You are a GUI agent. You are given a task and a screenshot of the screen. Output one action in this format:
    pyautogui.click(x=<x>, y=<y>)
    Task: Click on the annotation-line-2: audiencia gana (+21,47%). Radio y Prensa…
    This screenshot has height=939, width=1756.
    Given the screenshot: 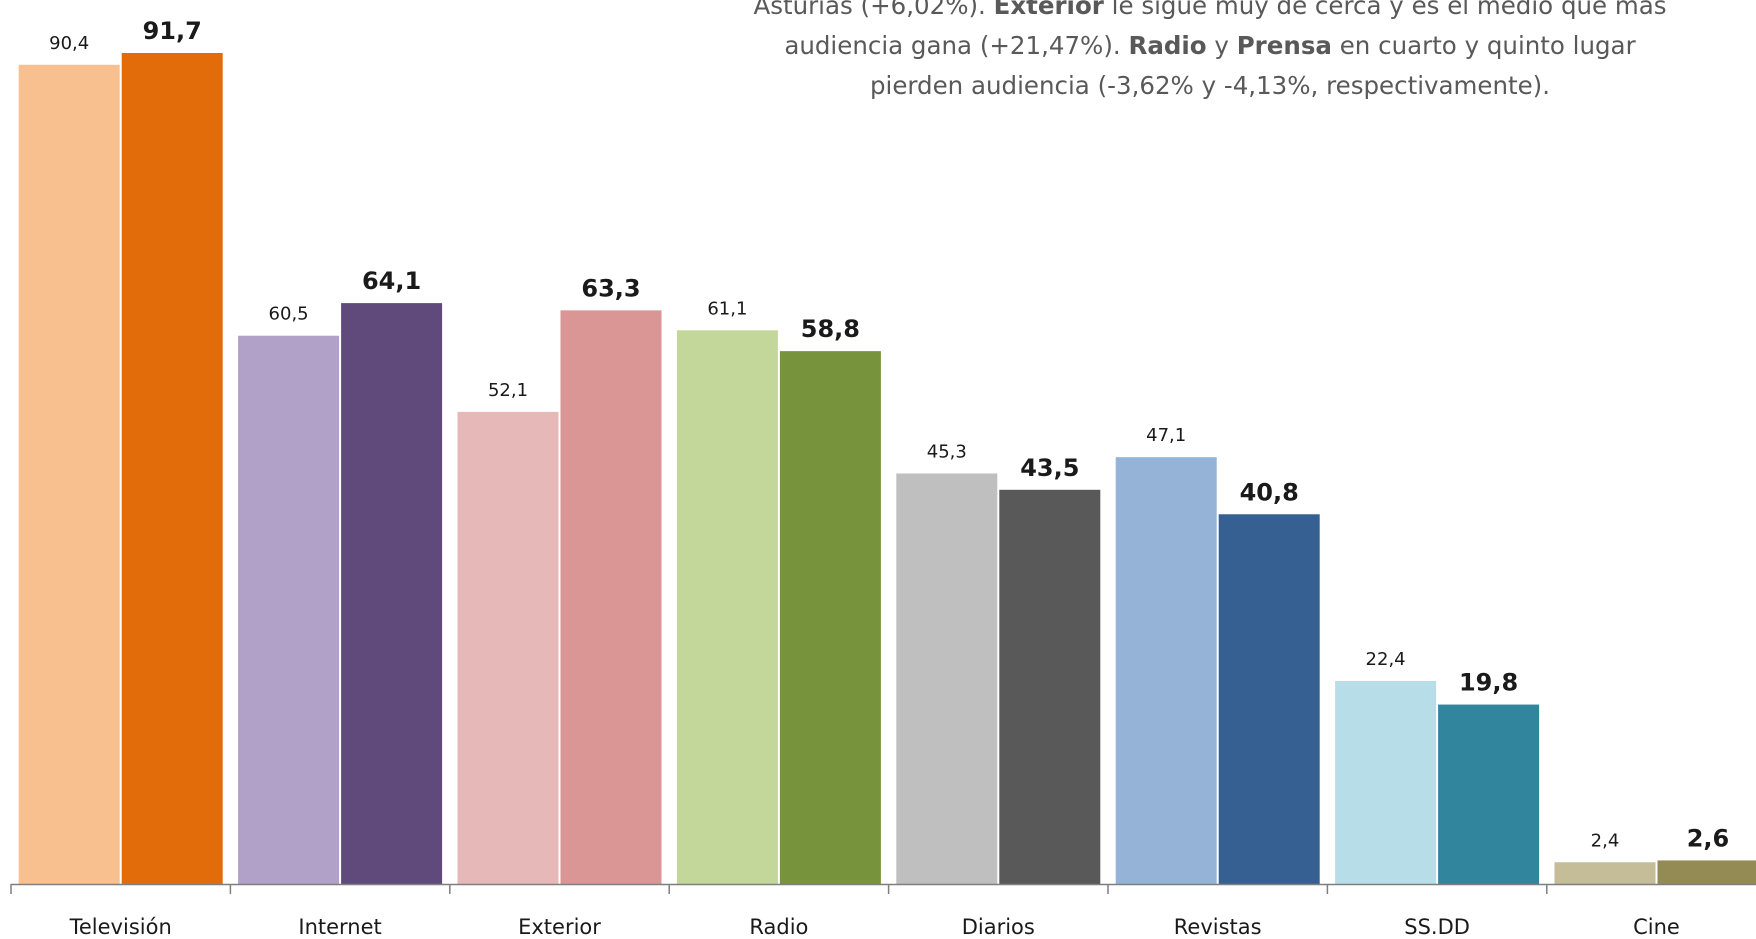 What is the action you would take?
    pyautogui.click(x=1198, y=46)
    